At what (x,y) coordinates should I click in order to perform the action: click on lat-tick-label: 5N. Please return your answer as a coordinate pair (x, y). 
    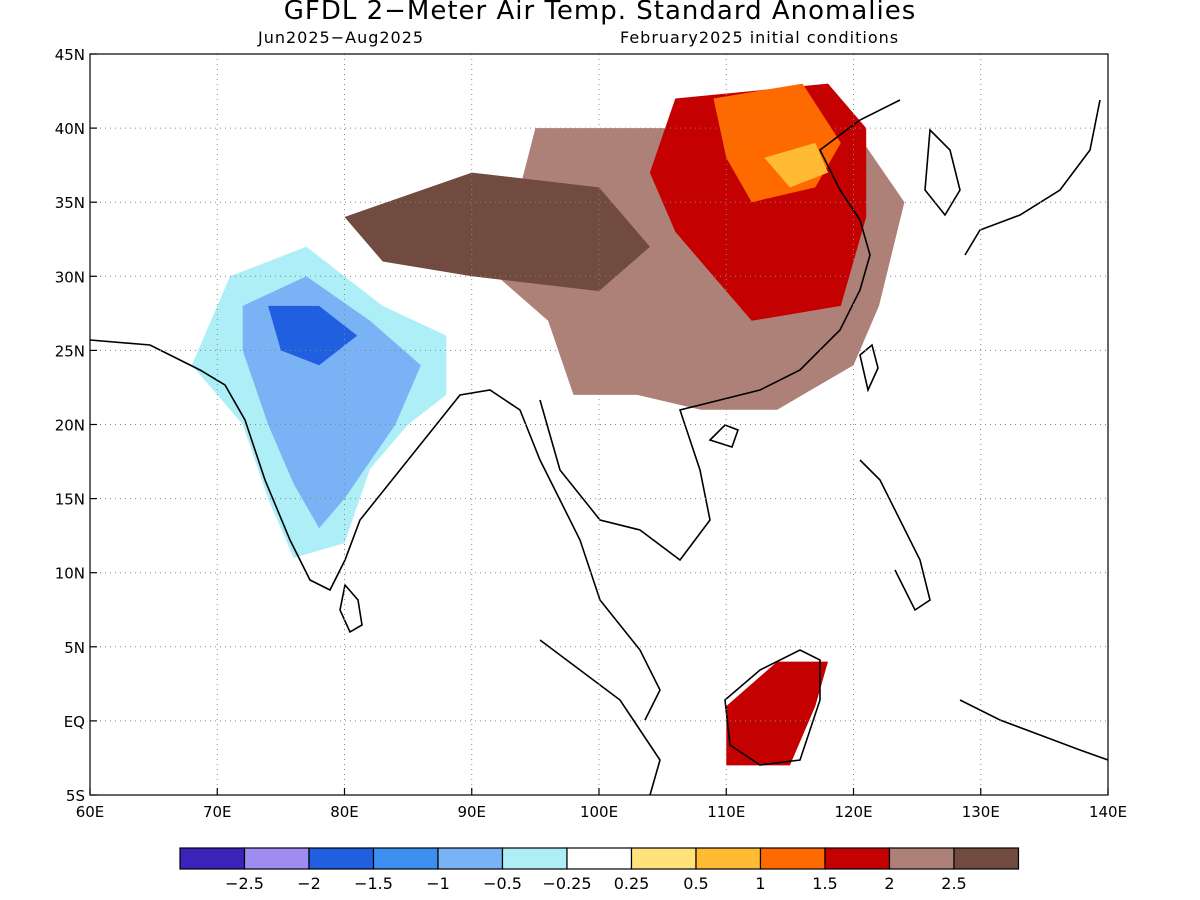
    Looking at the image, I should click on (74, 648).